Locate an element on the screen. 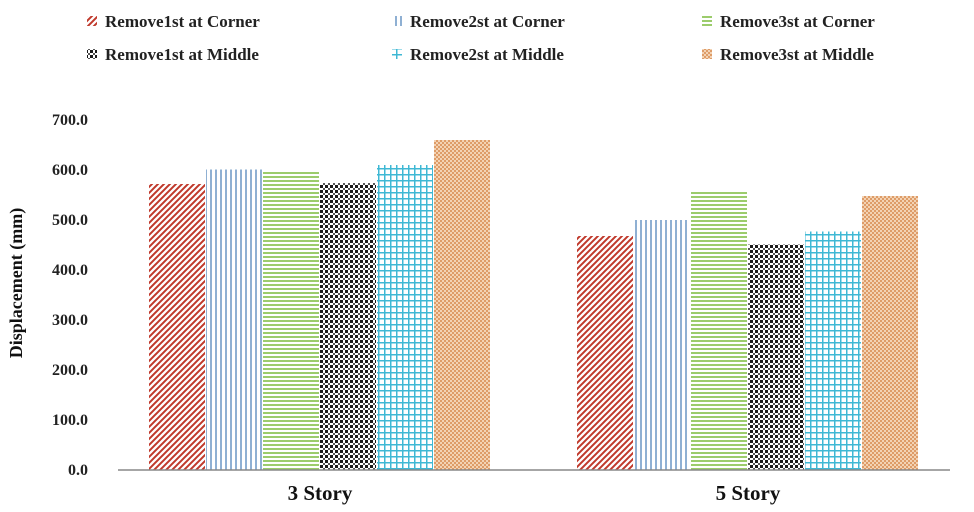  legend-label: Remove1st at Middle is located at coordinates (182, 54).